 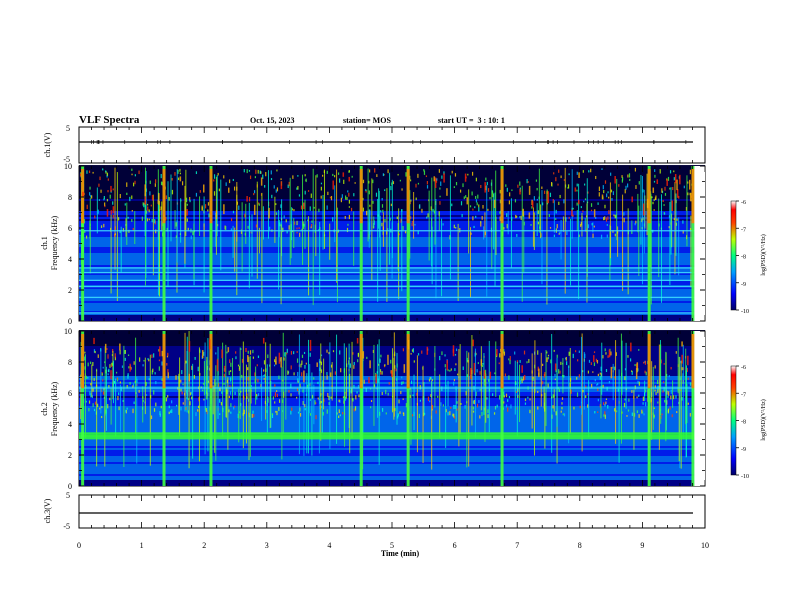 What do you see at coordinates (66, 526) in the screenshot?
I see `ch3-ytick-bottom: -5` at bounding box center [66, 526].